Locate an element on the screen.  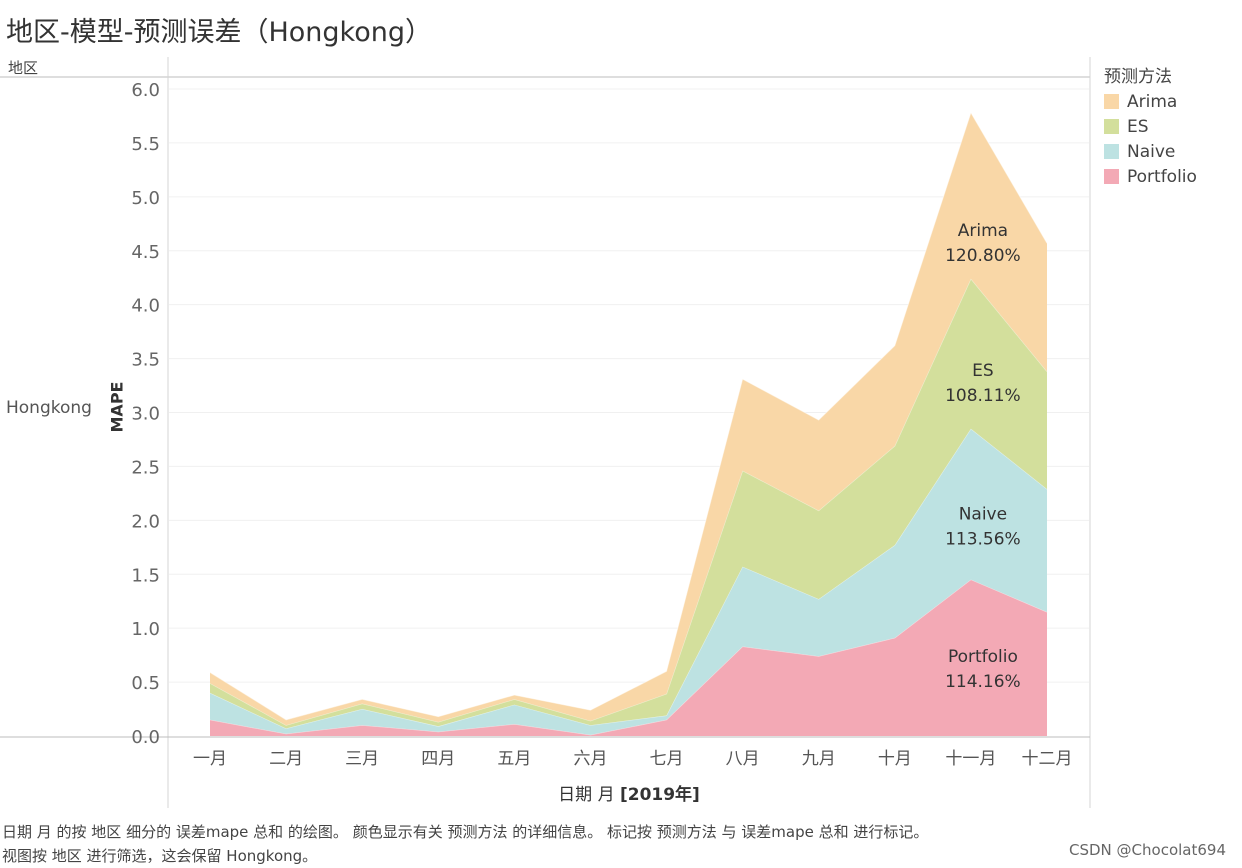
x-axis-title-year: [2019年] is located at coordinates (659, 795).